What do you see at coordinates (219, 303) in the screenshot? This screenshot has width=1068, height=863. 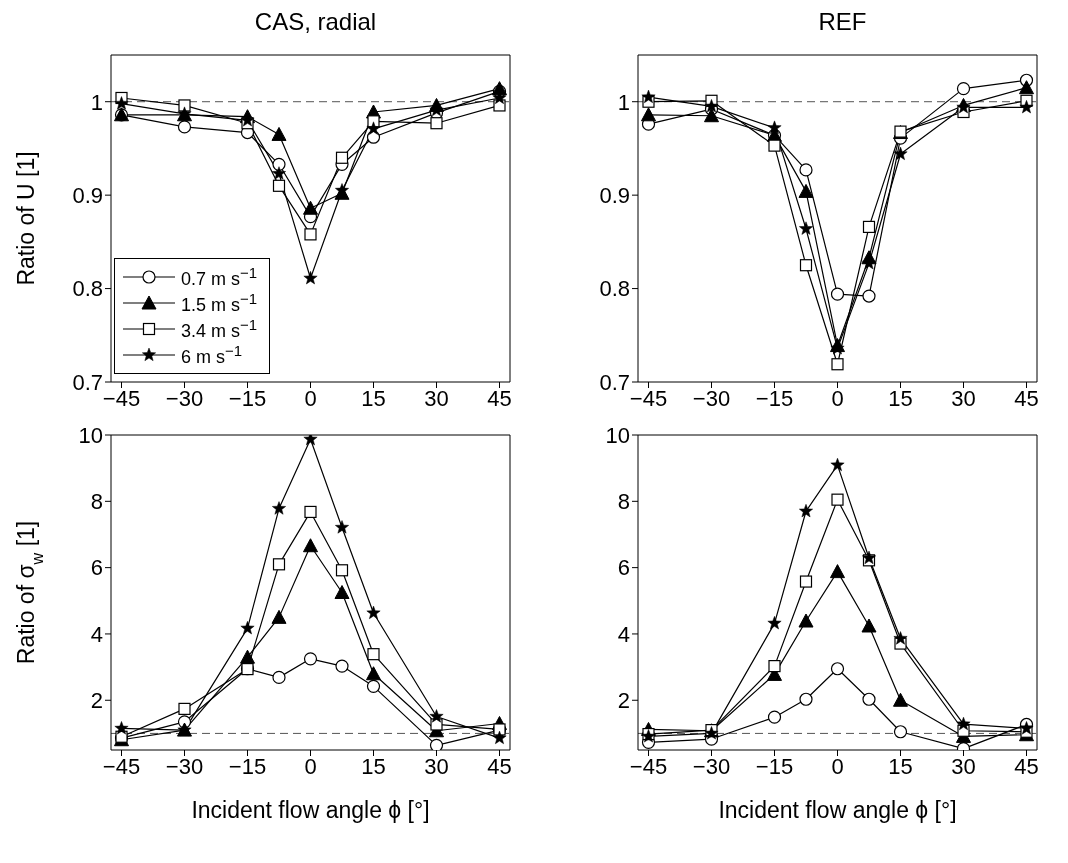 I see `legend-label: 1.5 m s$^{−1}$` at bounding box center [219, 303].